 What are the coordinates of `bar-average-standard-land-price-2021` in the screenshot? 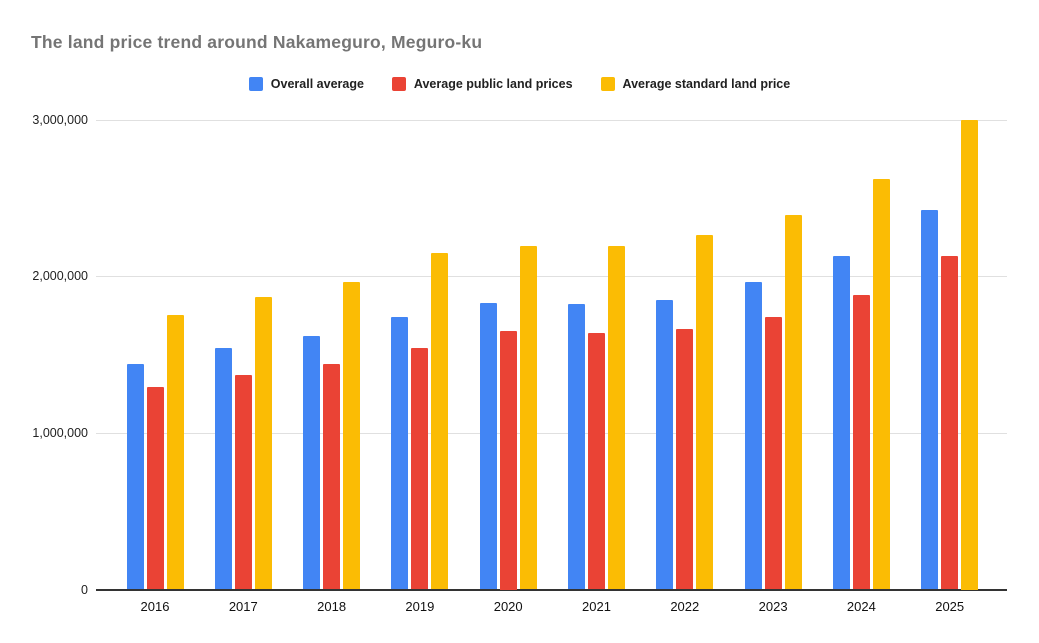 It's located at (616, 418).